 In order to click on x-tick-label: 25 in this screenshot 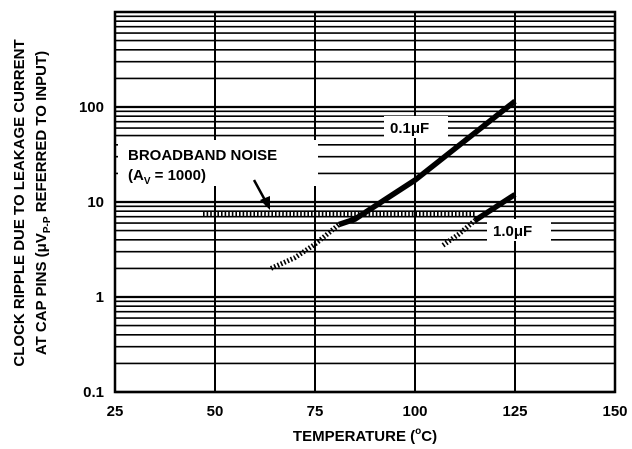, I will do `click(115, 411)`.